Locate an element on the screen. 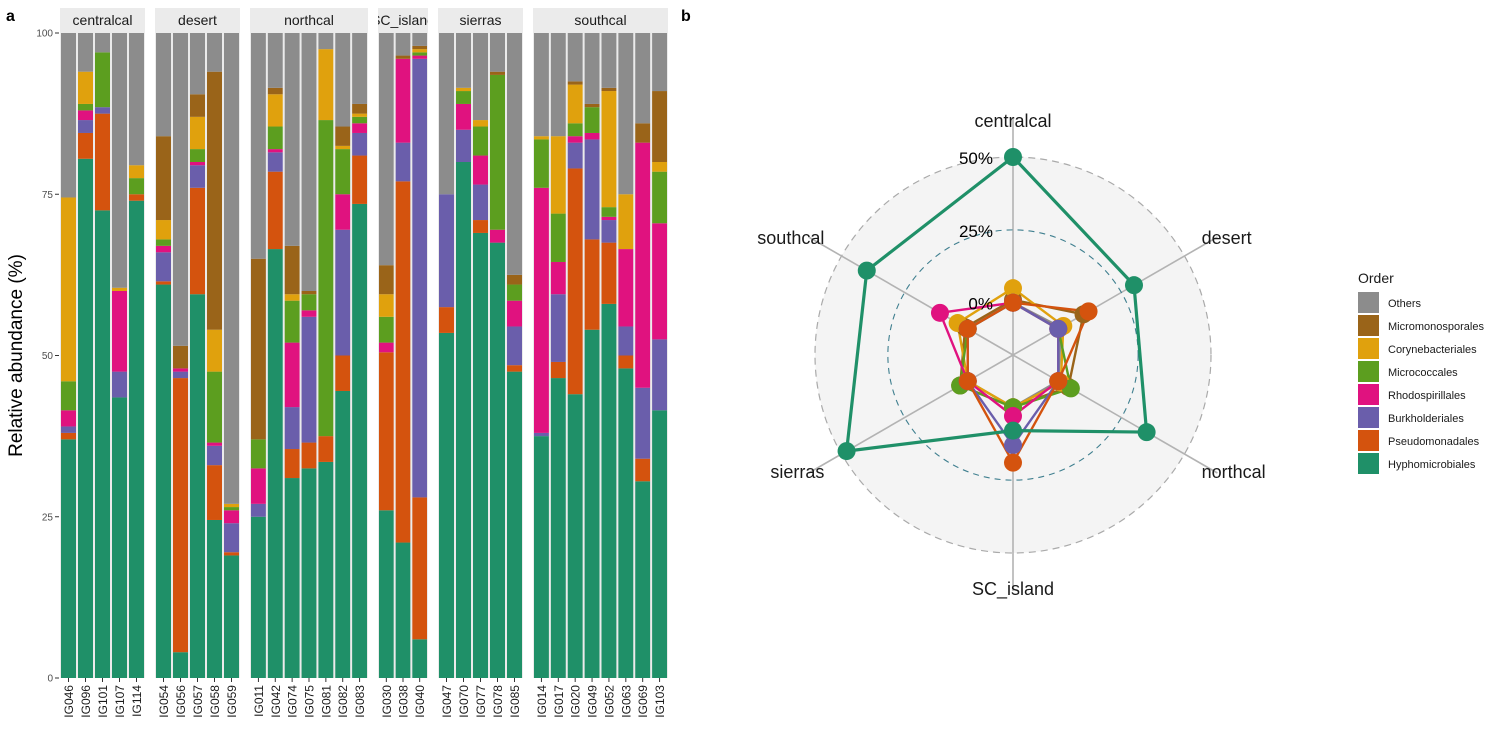  x-tick-label: IG069 is located at coordinates (643, 701).